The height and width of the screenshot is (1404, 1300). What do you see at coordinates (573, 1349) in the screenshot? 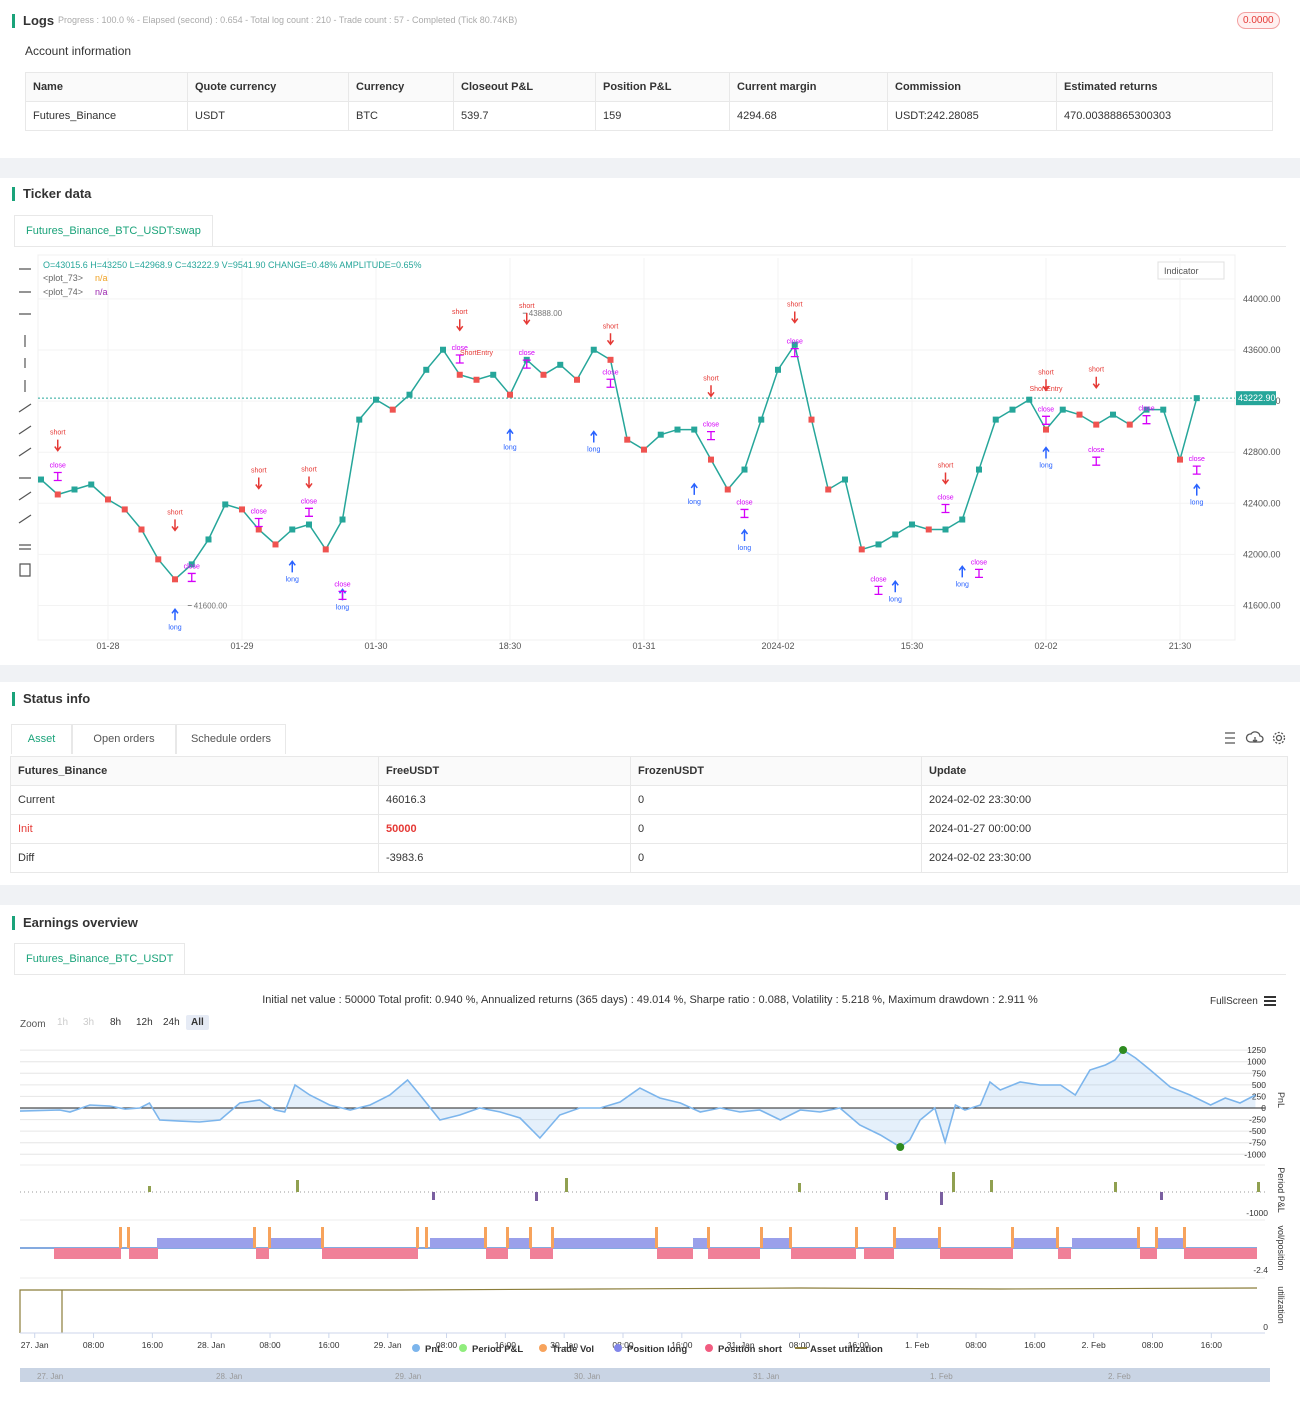
I see `legend-label: Trade Vol` at bounding box center [573, 1349].